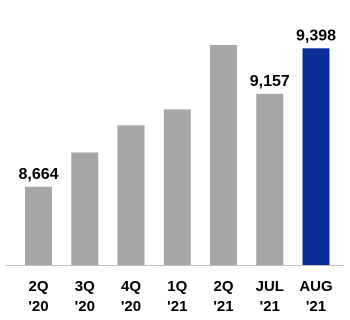 The image size is (350, 320). Describe the element at coordinates (131, 306) in the screenshot. I see `x-tick-label-2-line-2: '20` at that location.